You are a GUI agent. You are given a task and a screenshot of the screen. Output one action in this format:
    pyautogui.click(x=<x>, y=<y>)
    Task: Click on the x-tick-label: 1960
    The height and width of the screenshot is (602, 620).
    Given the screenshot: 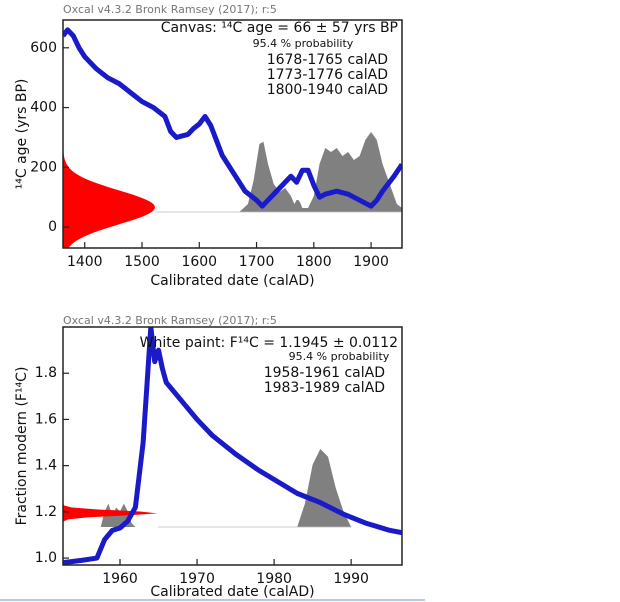 What is the action you would take?
    pyautogui.click(x=120, y=579)
    